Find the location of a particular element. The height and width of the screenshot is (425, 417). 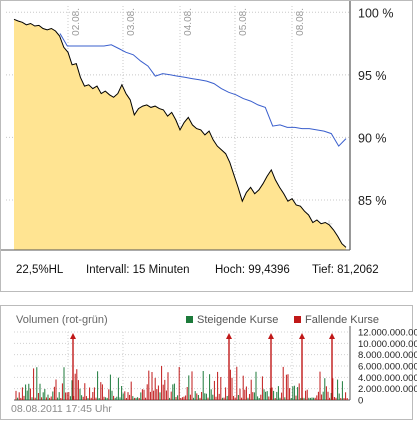

info-low: Tief: 81,2062 is located at coordinates (345, 270).